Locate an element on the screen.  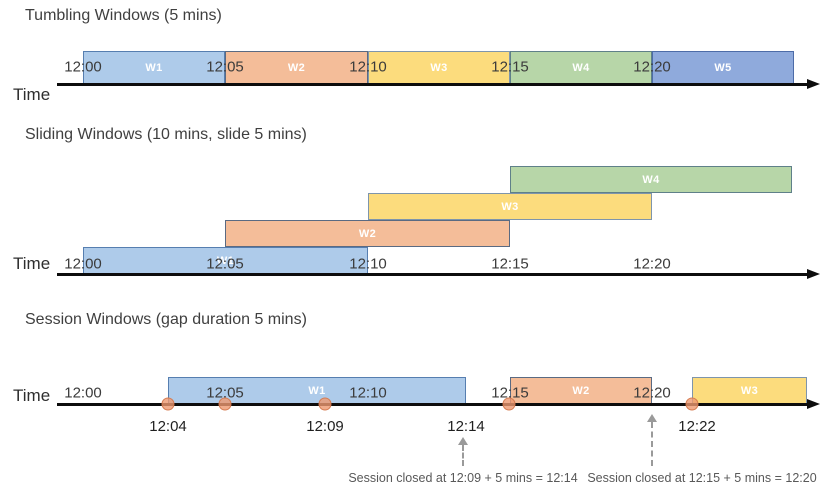
window-box-tumbling-w2: W2 is located at coordinates (296, 67).